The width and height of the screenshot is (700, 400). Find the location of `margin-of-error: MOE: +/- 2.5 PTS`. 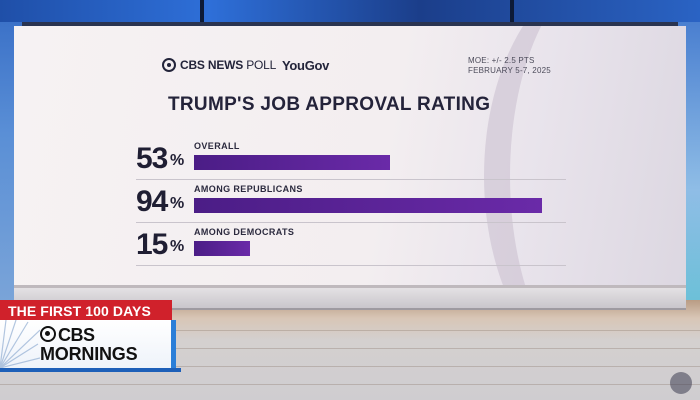

margin-of-error: MOE: +/- 2.5 PTS is located at coordinates (501, 60).